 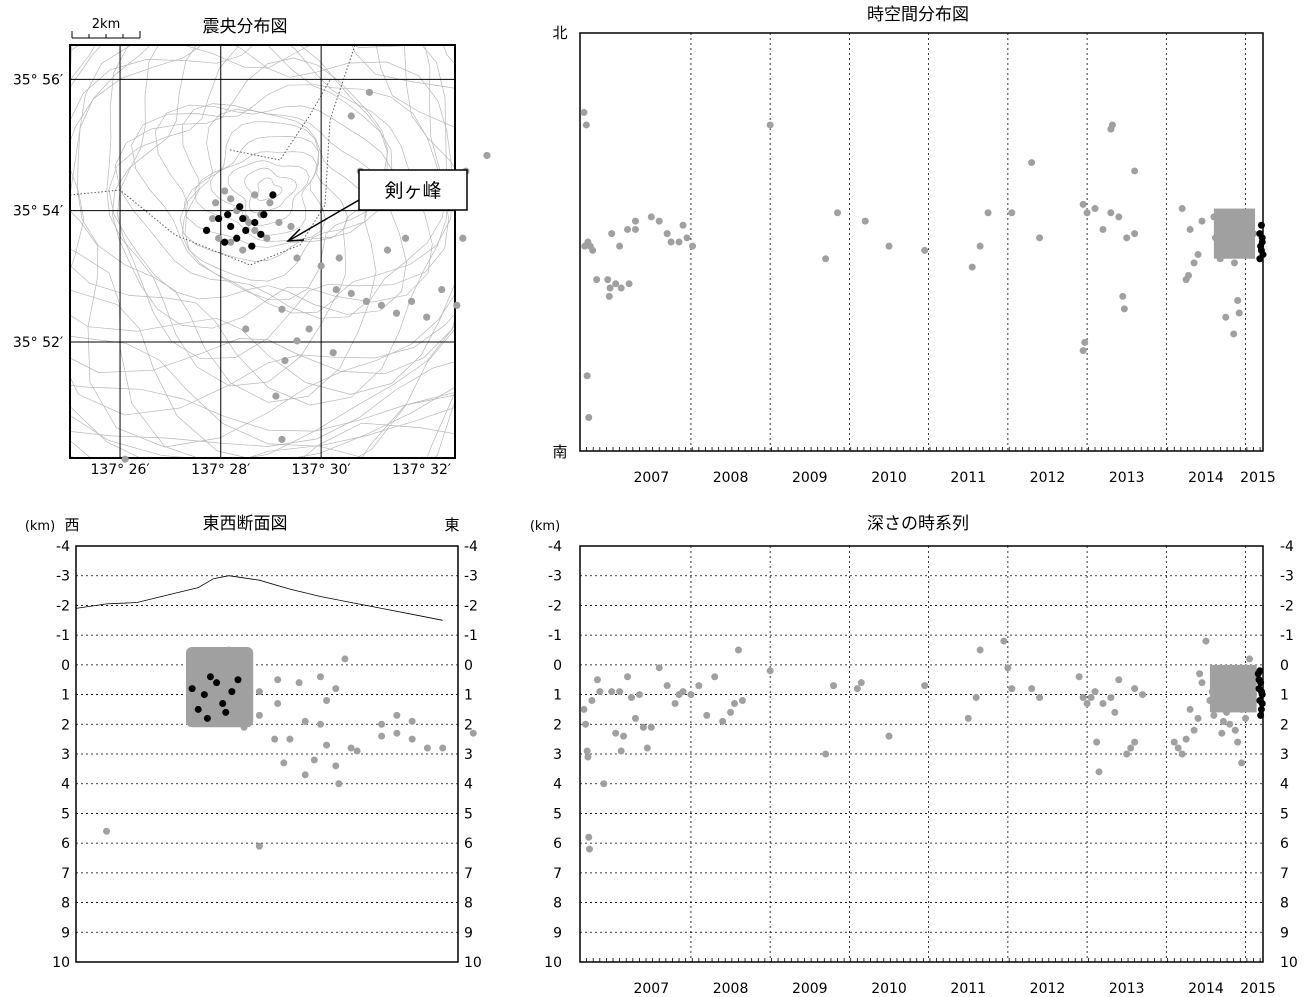 I want to click on depth-tick-label-right: 7, so click(x=468, y=874).